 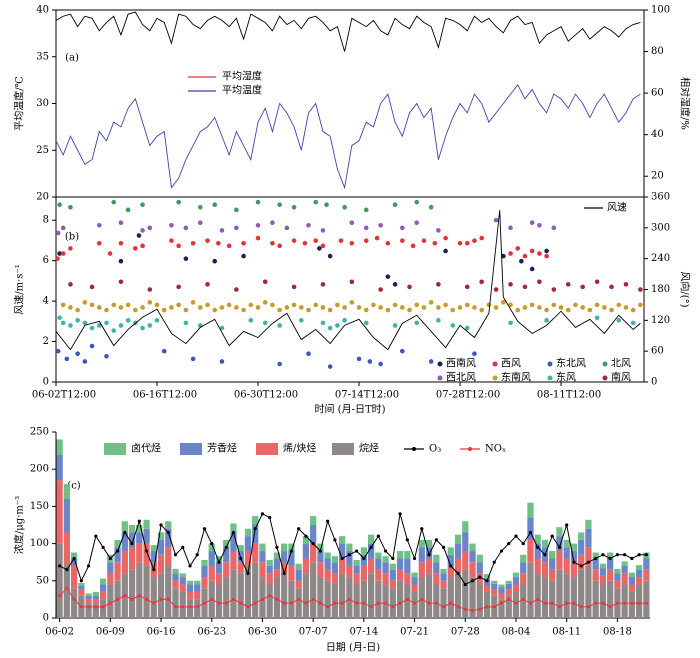 I want to click on panel-c-x-tick-label: 06-02, so click(x=59, y=632).